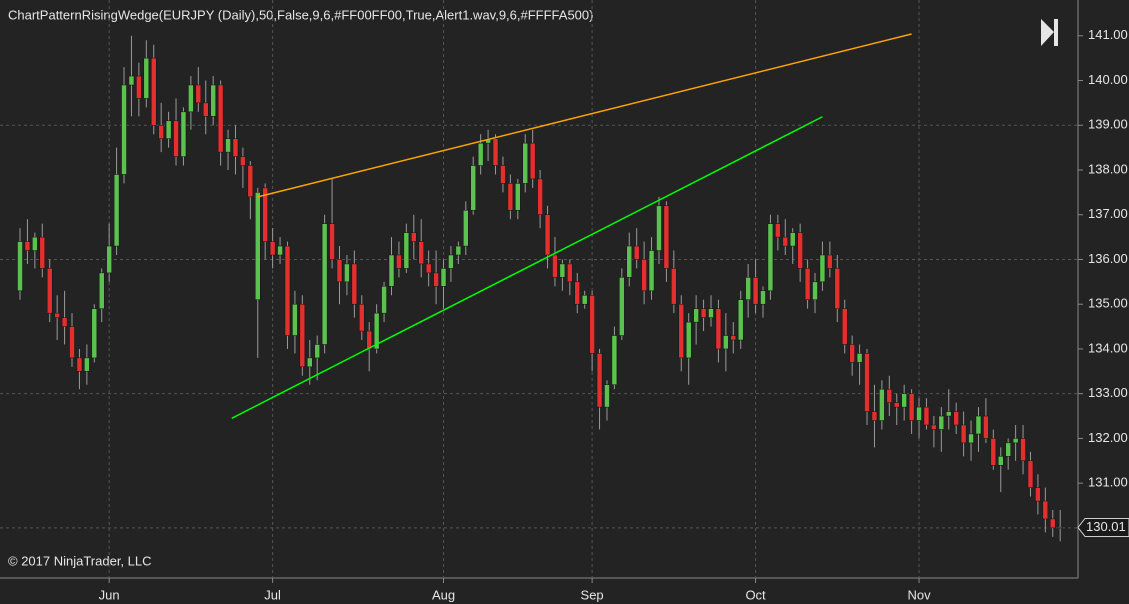 The height and width of the screenshot is (604, 1129). I want to click on y-tick-label: 132.00, so click(1108, 437).